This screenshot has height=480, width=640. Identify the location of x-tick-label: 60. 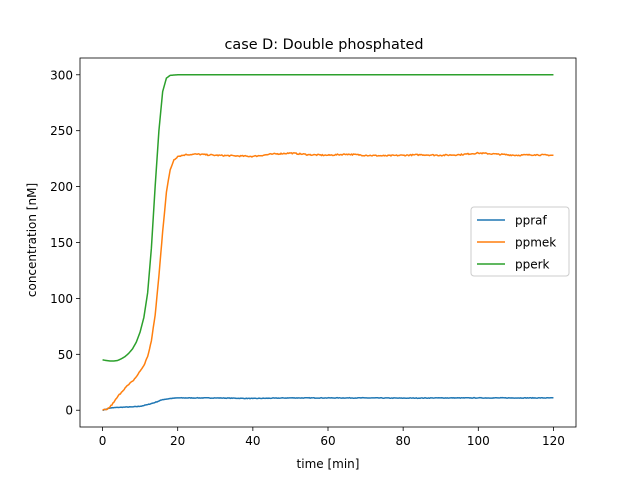
(327, 441).